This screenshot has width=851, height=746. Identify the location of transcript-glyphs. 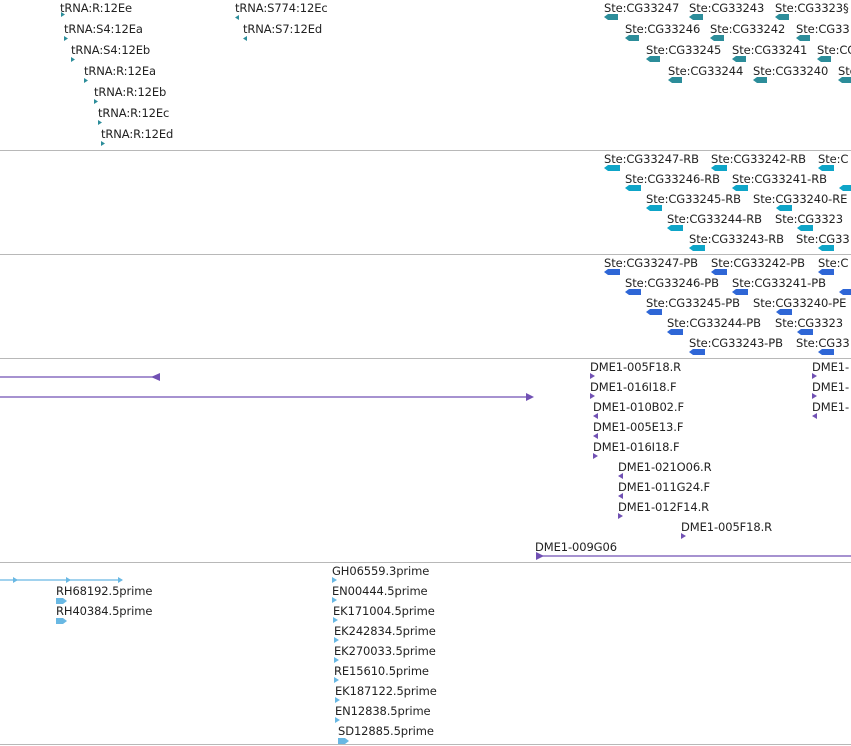
(425, 202).